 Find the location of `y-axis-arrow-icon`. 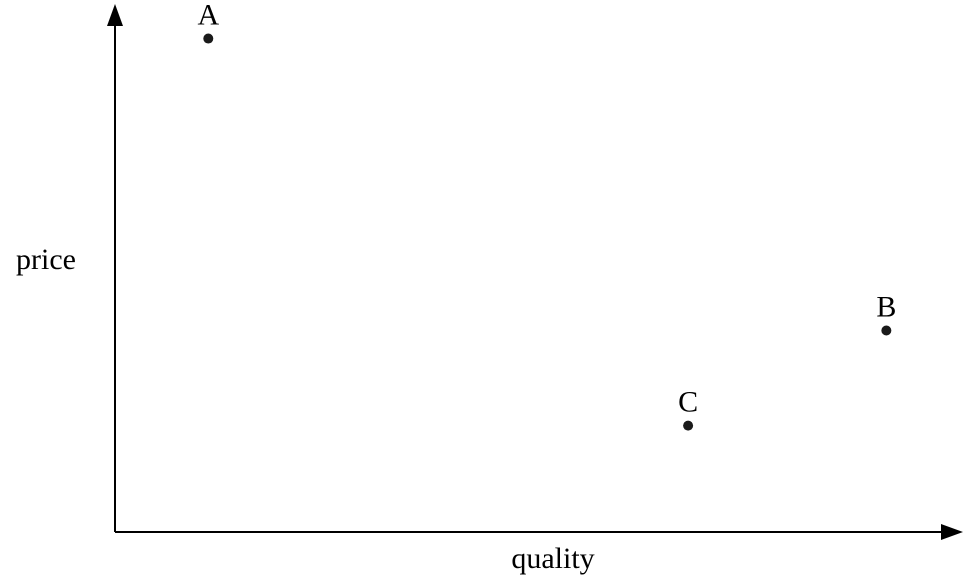

y-axis-arrow-icon is located at coordinates (115, 15).